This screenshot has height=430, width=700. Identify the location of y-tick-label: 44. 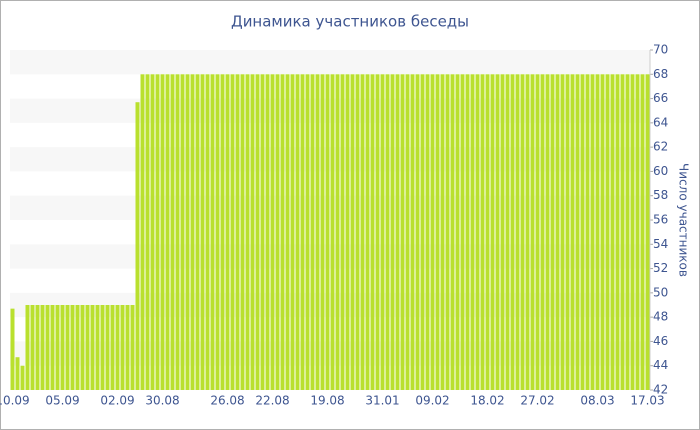
(660, 365).